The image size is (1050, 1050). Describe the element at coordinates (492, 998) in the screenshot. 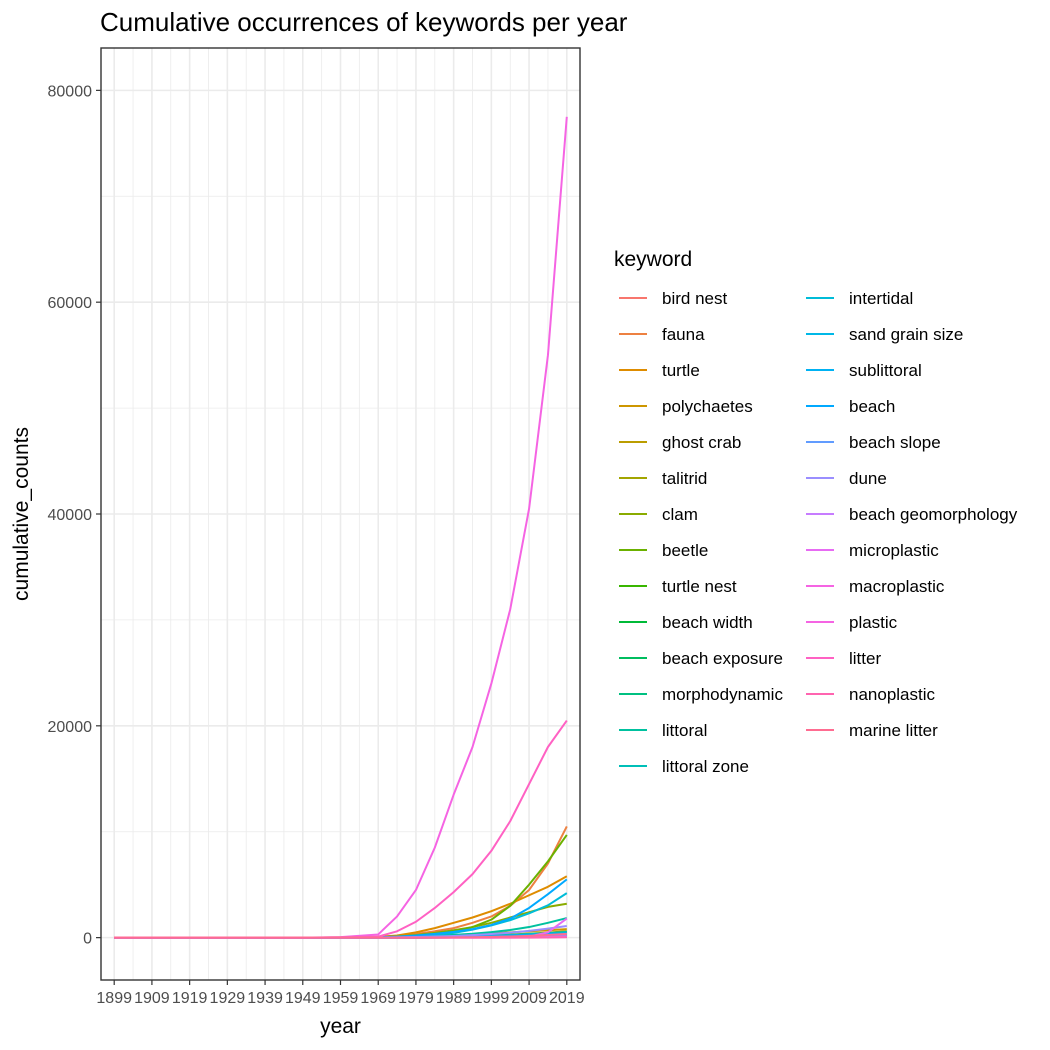

I see `x-tick-label: 1999` at that location.